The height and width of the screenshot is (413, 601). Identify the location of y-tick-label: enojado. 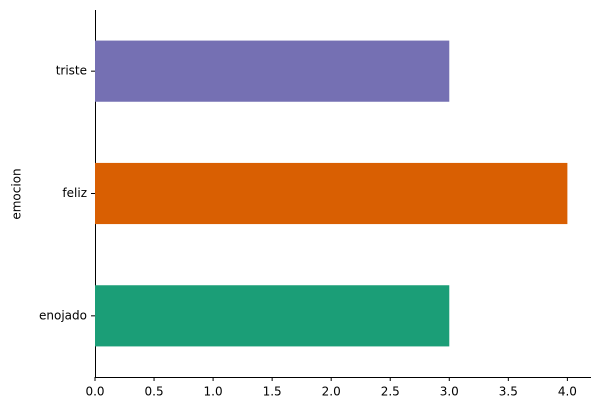
(63, 315).